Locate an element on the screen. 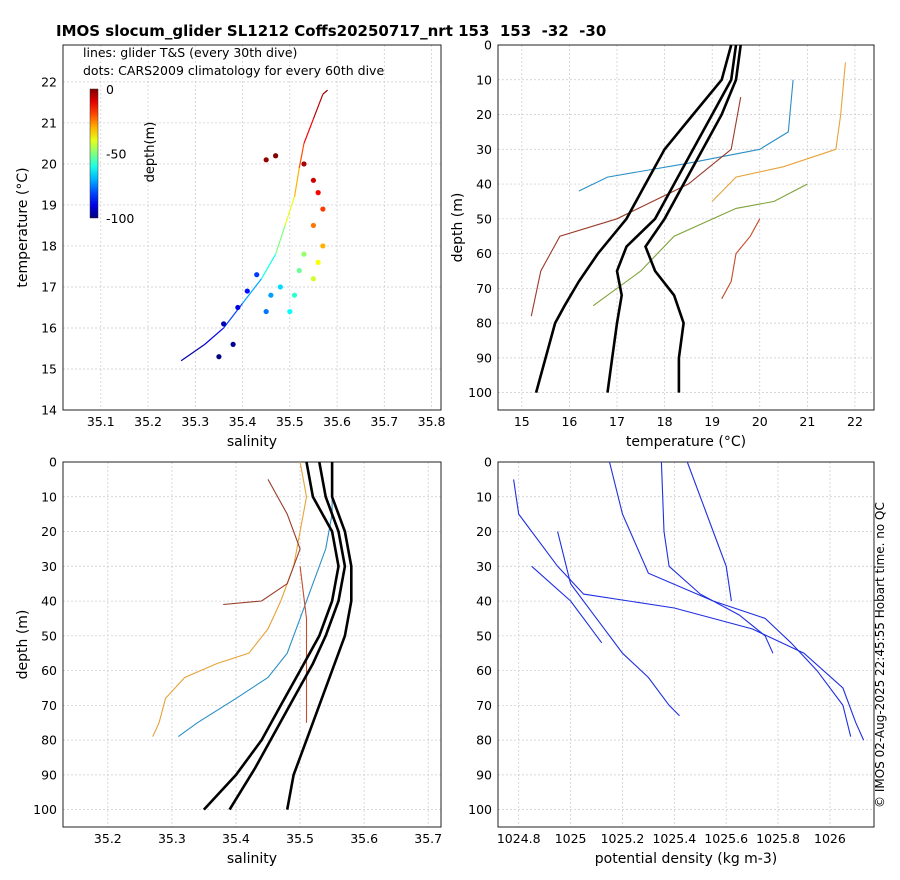 The height and width of the screenshot is (880, 900). y-tick-label: 19 is located at coordinates (49, 204).